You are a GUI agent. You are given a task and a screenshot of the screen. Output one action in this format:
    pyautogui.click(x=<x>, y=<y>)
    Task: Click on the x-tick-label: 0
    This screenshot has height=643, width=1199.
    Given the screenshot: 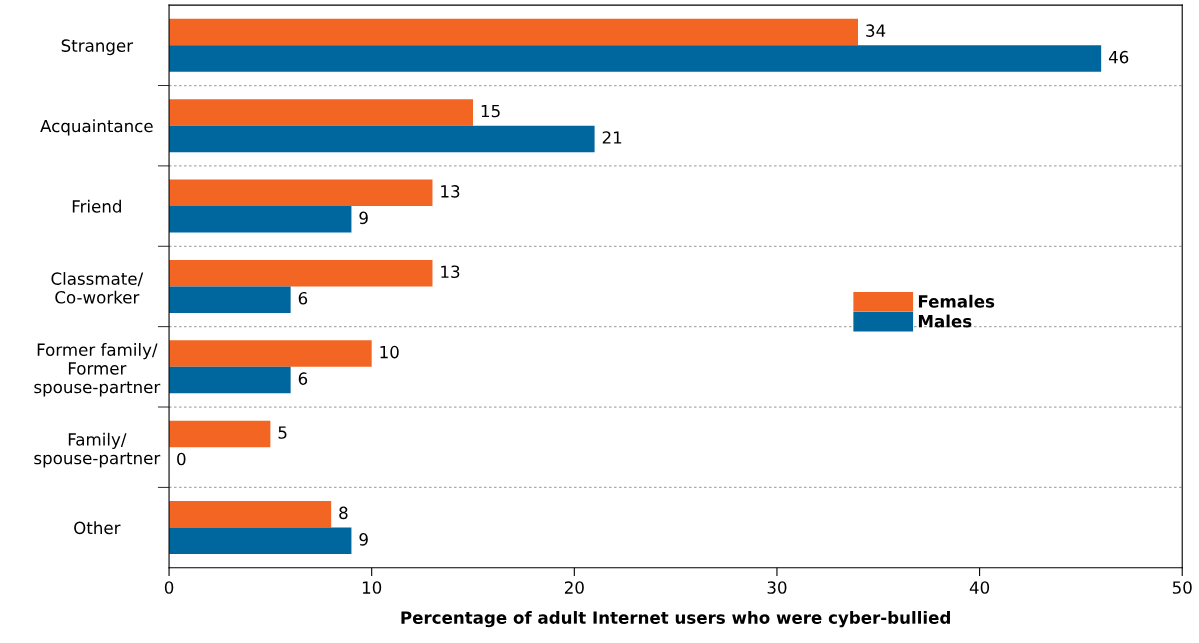 What is the action you would take?
    pyautogui.click(x=169, y=587)
    